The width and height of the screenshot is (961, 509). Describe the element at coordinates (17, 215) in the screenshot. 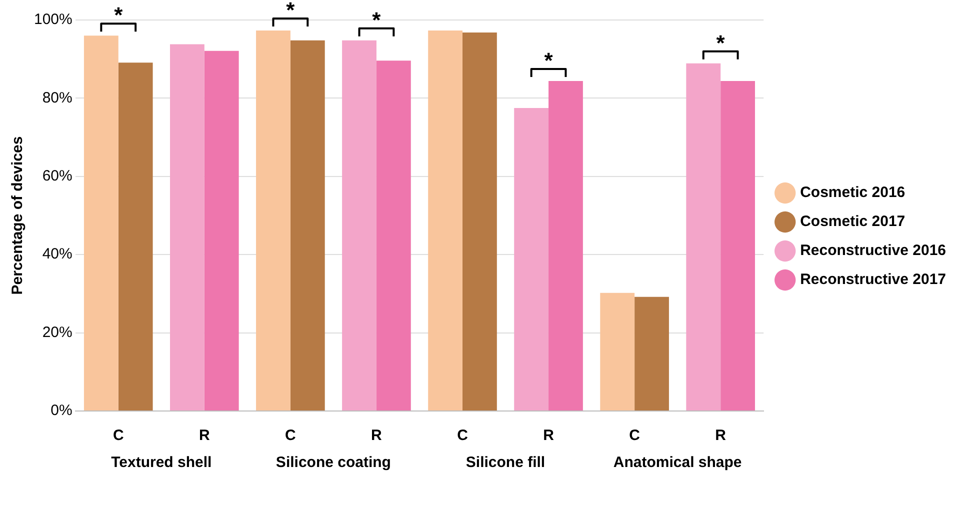

I see `y-axis-title: Percentage of devices` at that location.